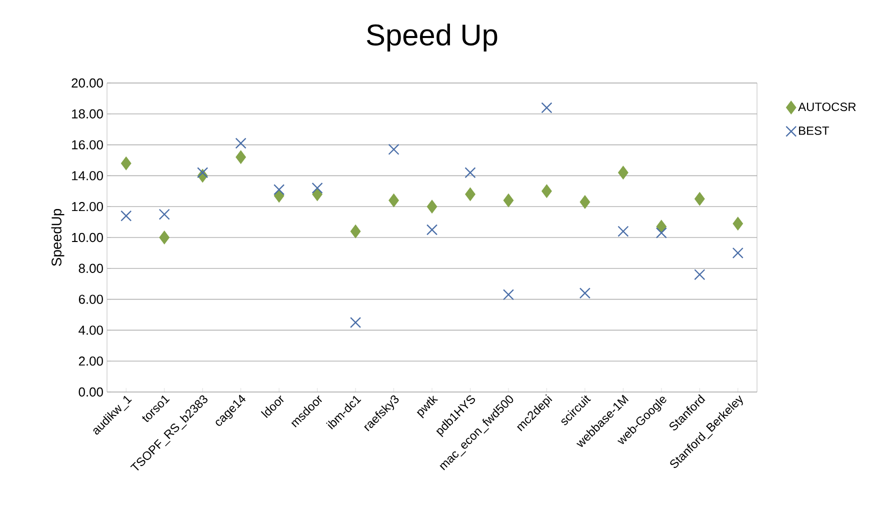 This screenshot has width=871, height=513. I want to click on legend-label: BEST, so click(814, 130).